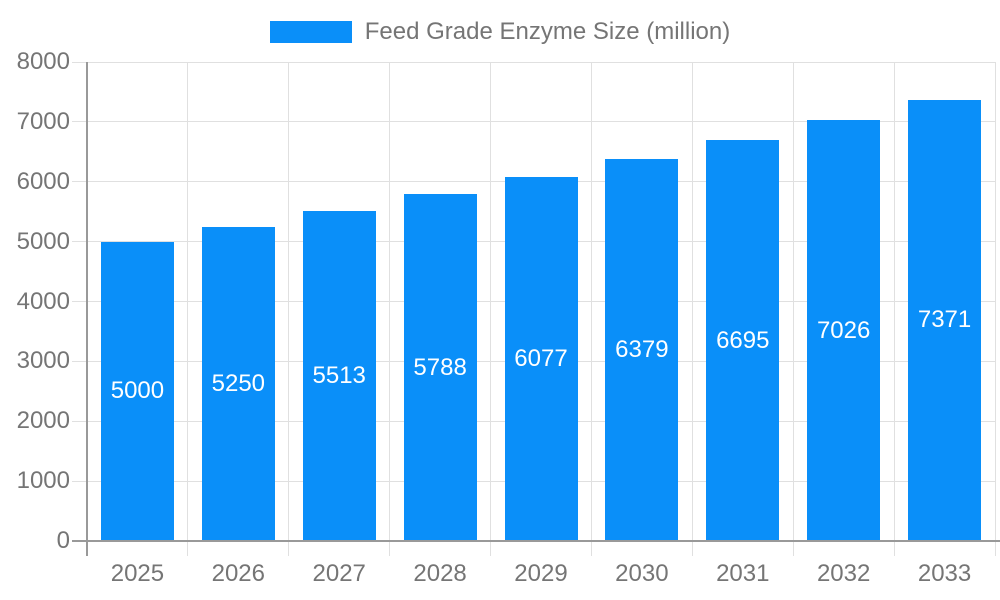  I want to click on bar-value-label: 6379, so click(642, 350).